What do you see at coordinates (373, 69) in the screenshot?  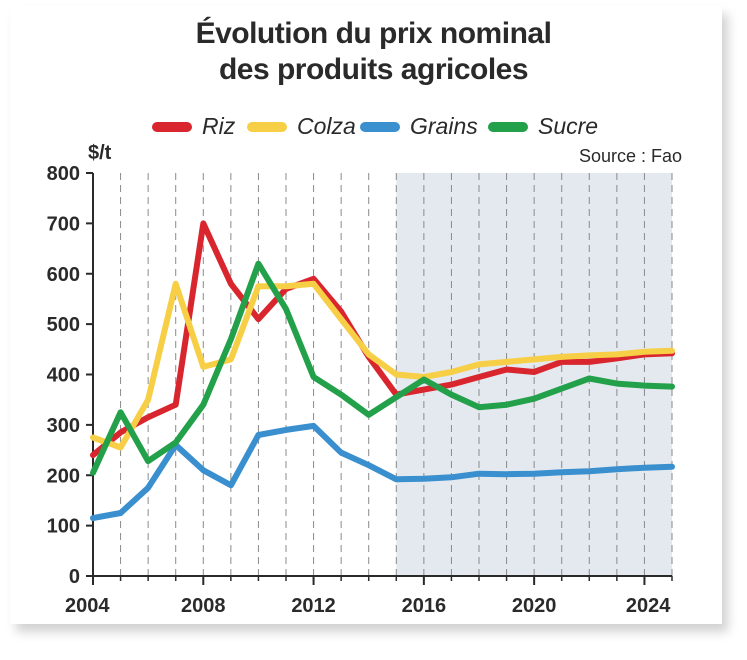 I see `chart-title-line2: des produits agricoles` at bounding box center [373, 69].